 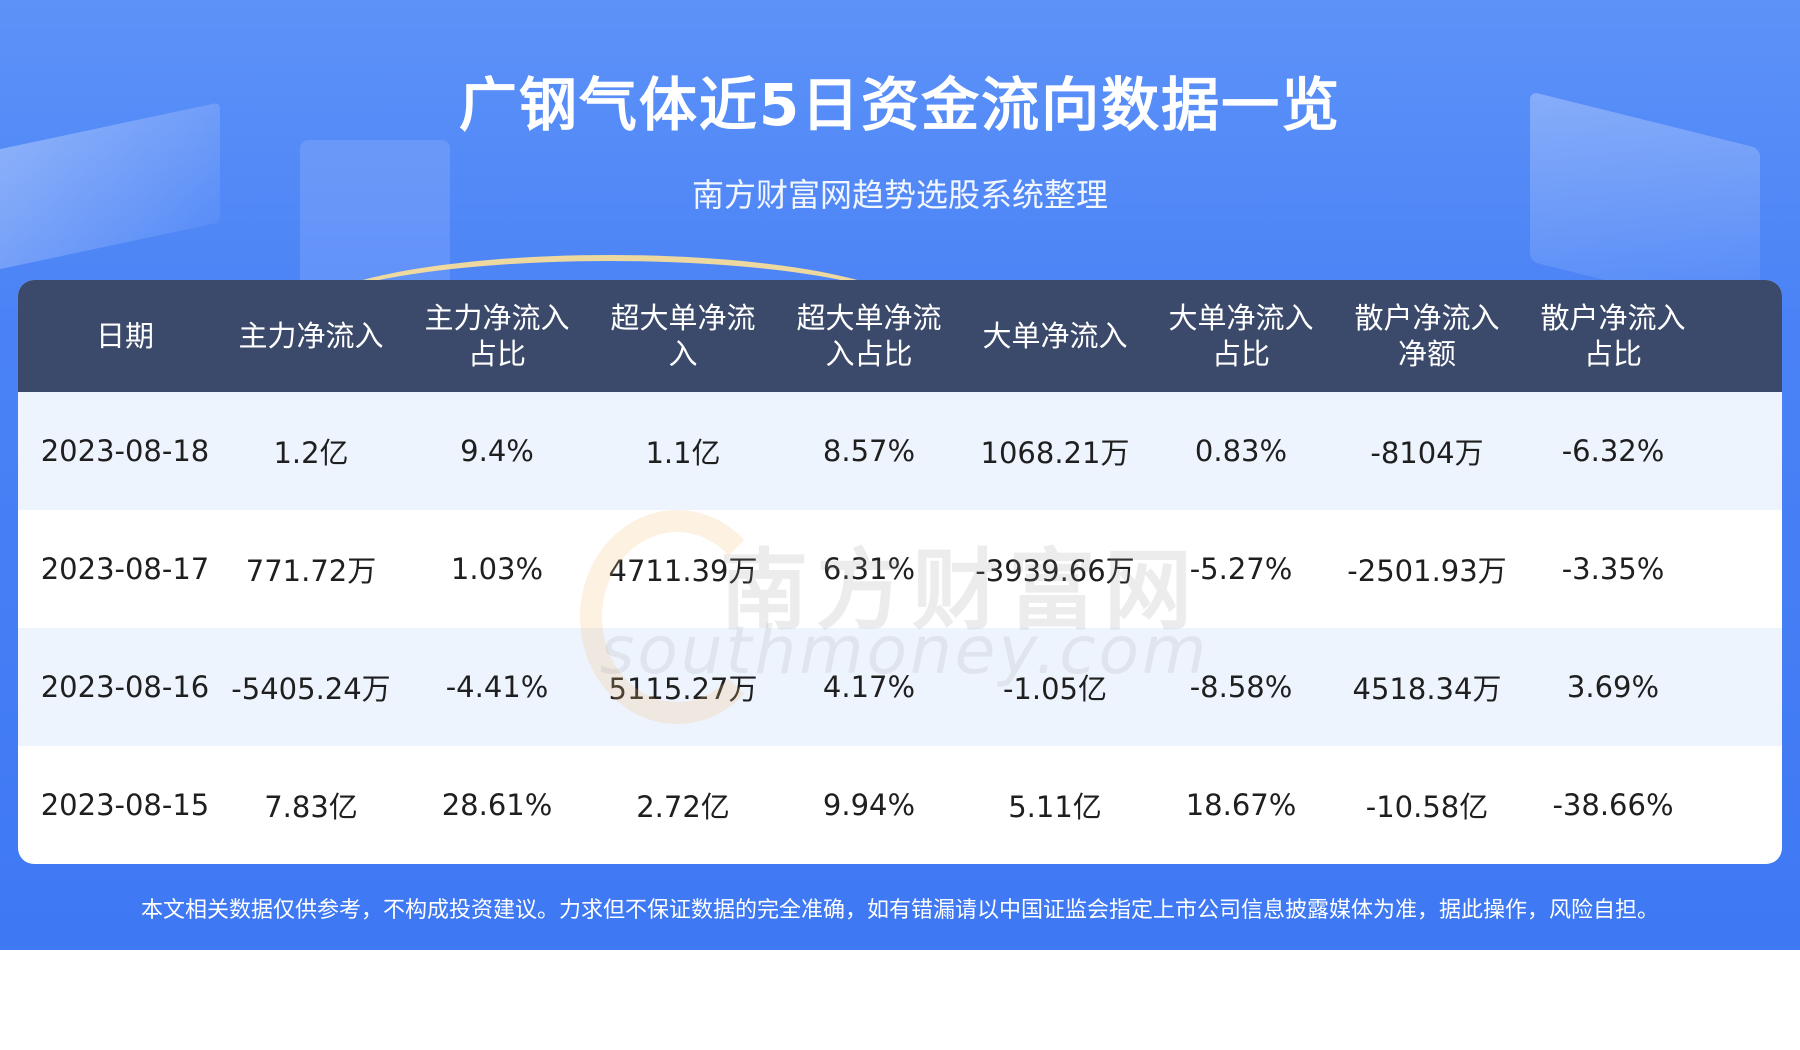 What do you see at coordinates (1613, 569) in the screenshot?
I see `table-cell: -3.35%` at bounding box center [1613, 569].